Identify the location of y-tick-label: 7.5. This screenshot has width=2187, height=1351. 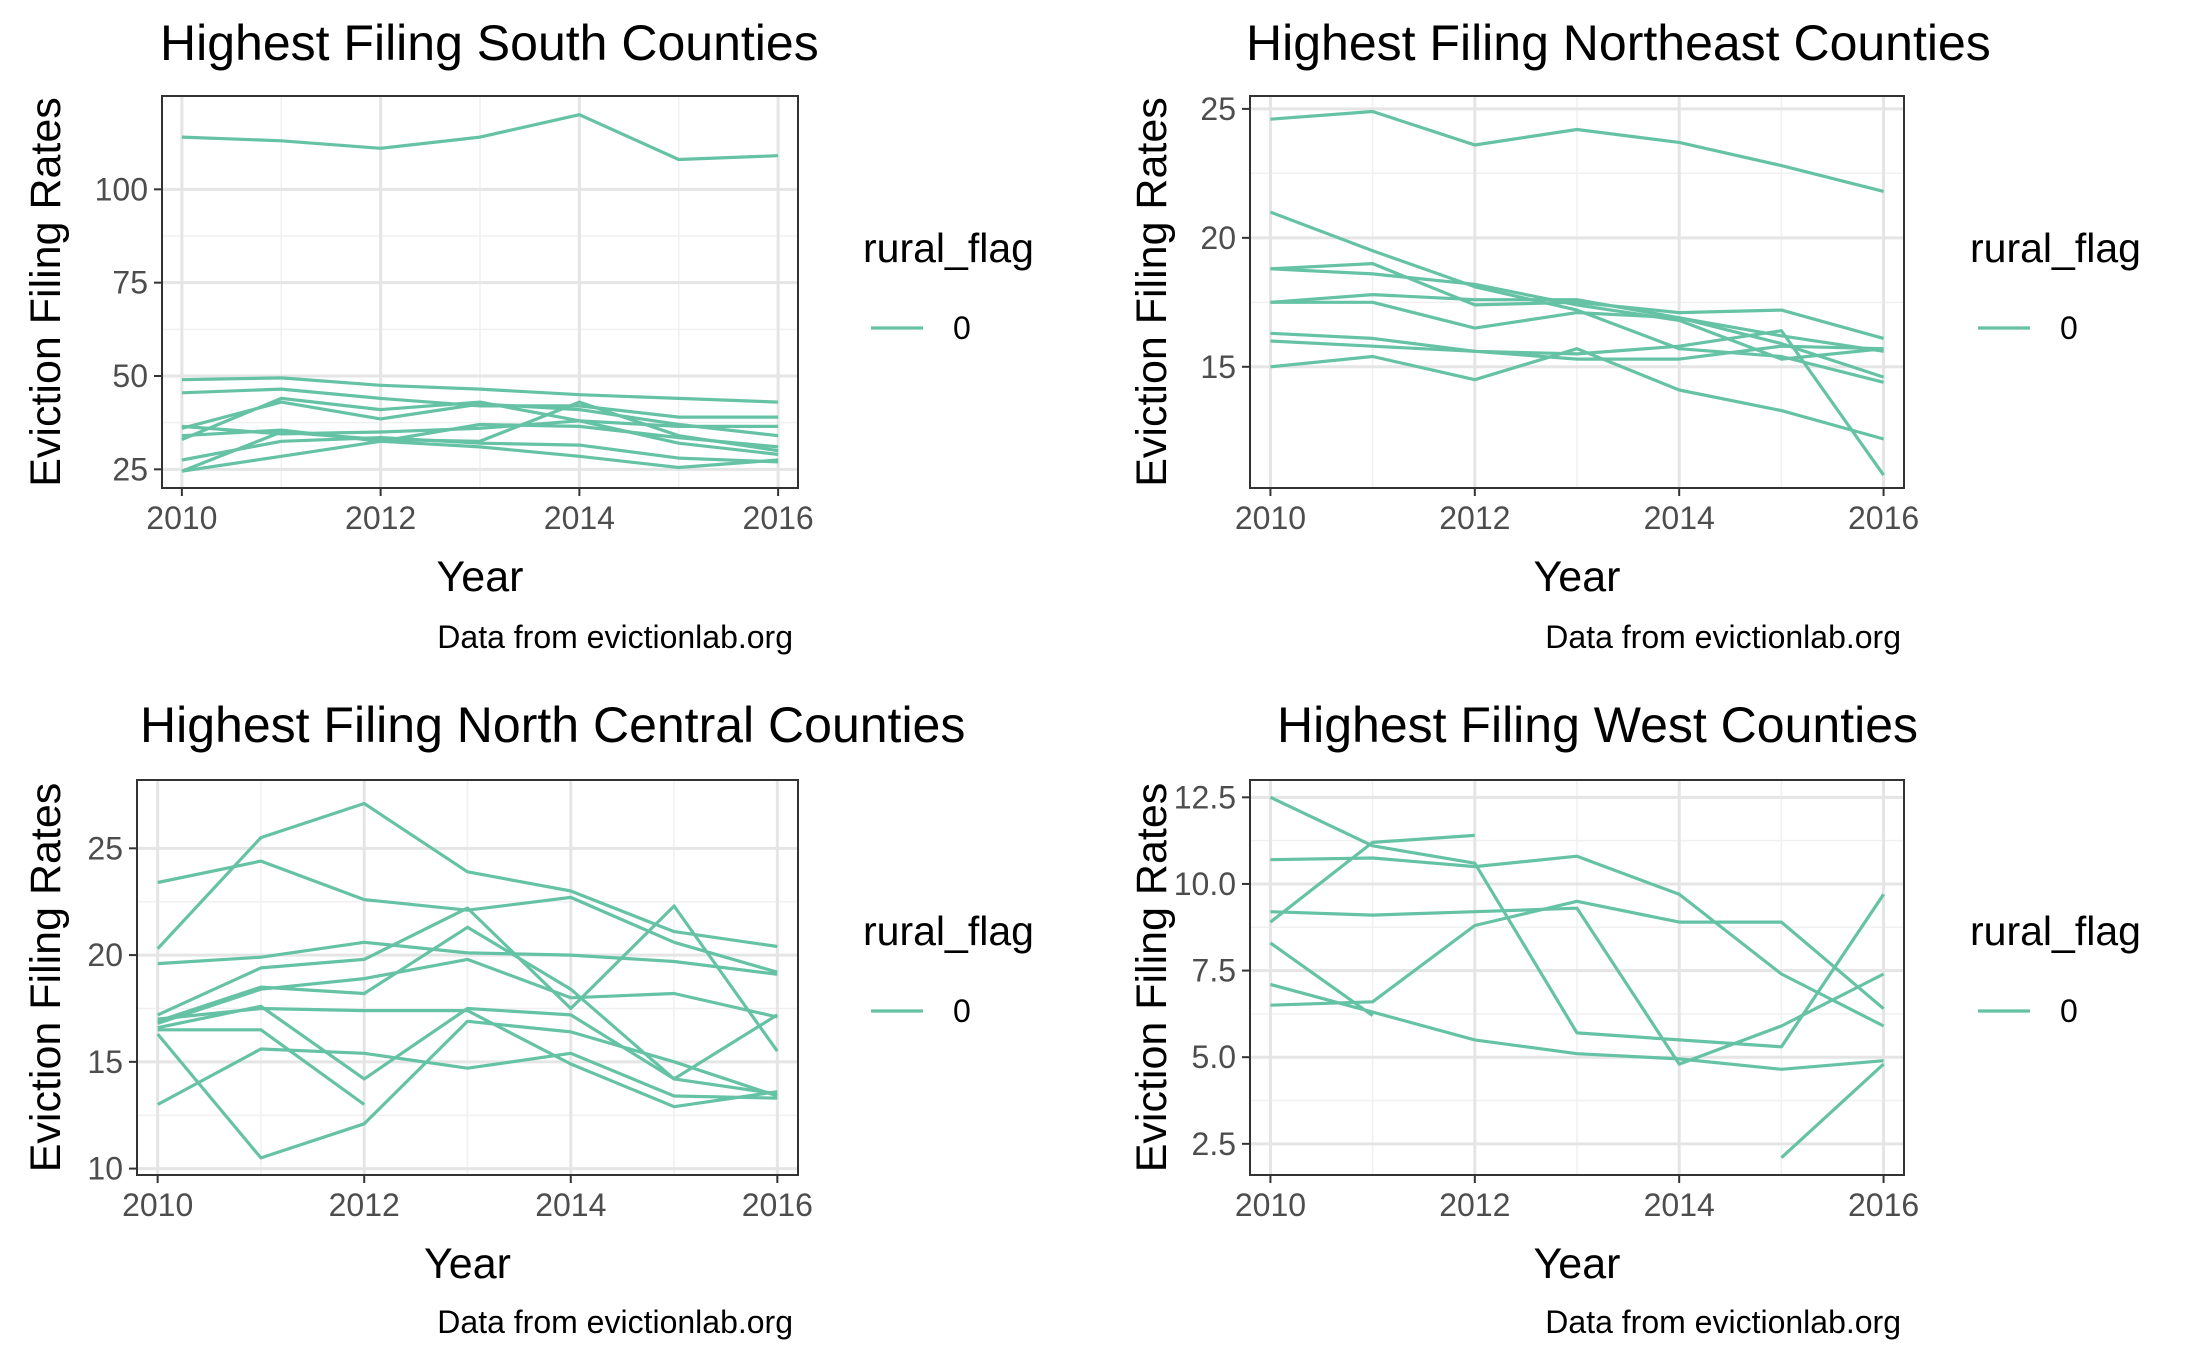
(1214, 971).